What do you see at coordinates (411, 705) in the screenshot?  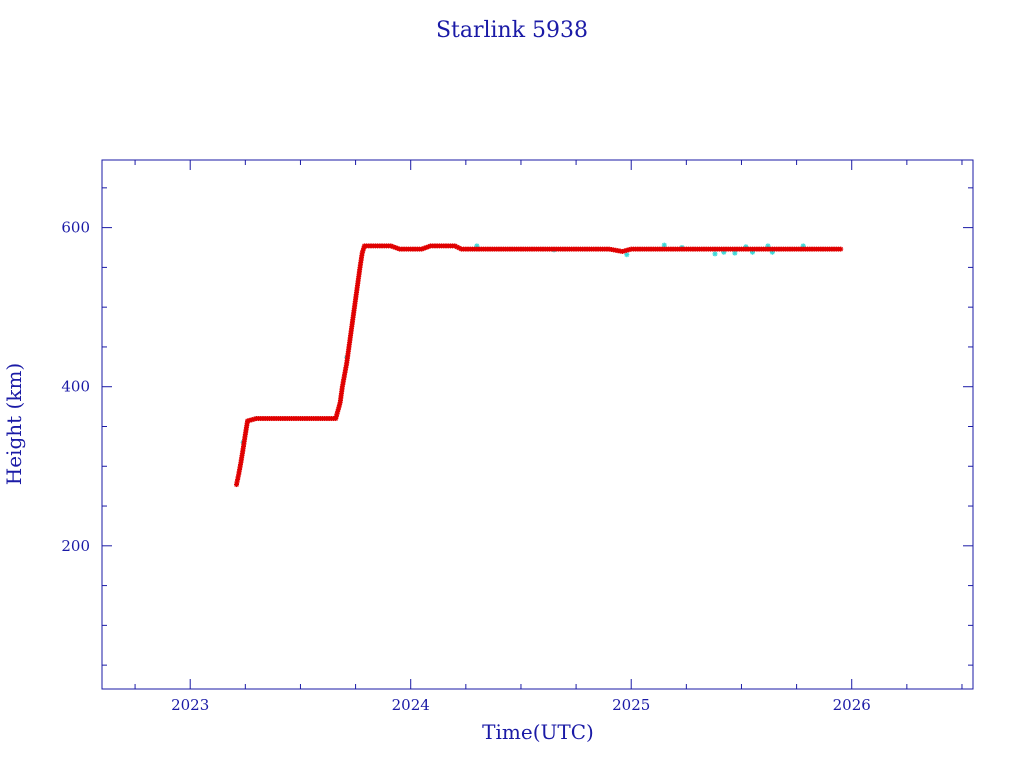 I see `x-tick-label: 2024` at bounding box center [411, 705].